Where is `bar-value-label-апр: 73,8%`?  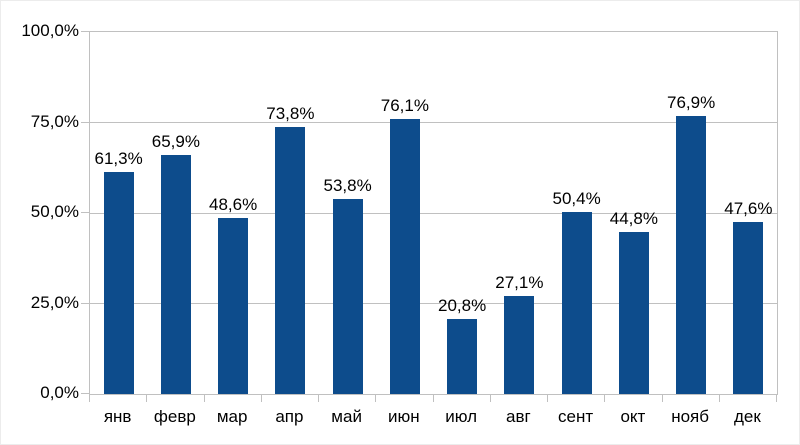
bar-value-label-апр: 73,8% is located at coordinates (290, 113).